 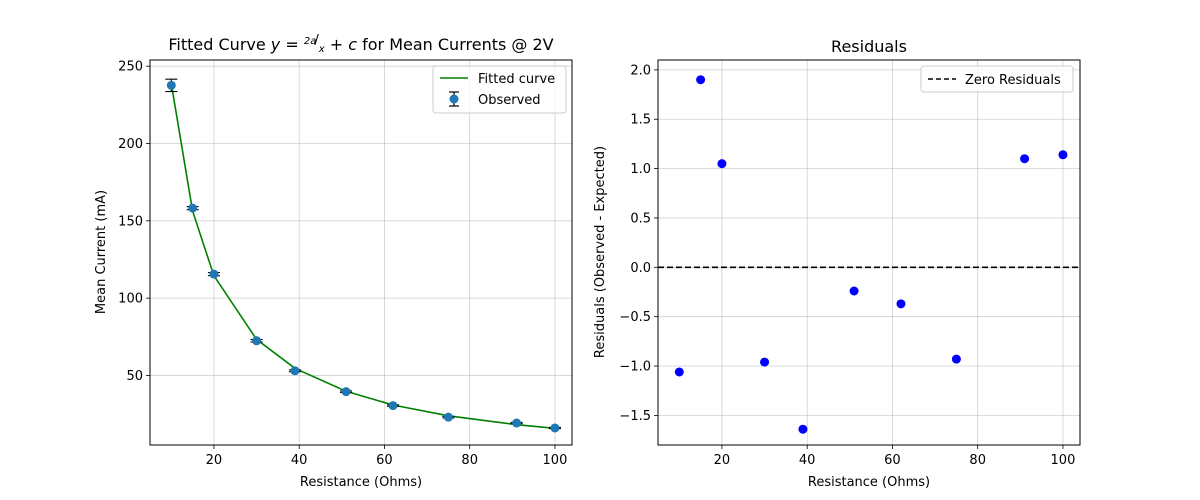 What do you see at coordinates (869, 46) in the screenshot?
I see `right-chart-title: Residuals` at bounding box center [869, 46].